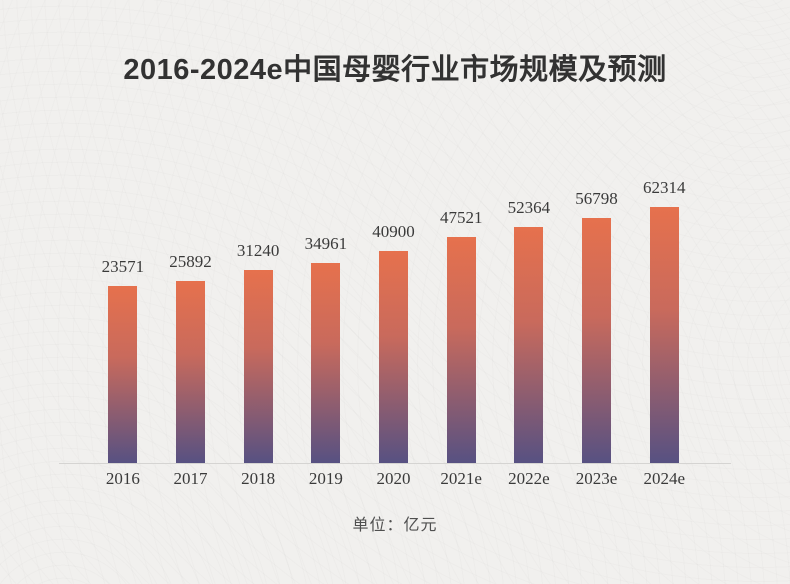 The image size is (790, 584). What do you see at coordinates (395, 463) in the screenshot?
I see `x-axis-line` at bounding box center [395, 463].